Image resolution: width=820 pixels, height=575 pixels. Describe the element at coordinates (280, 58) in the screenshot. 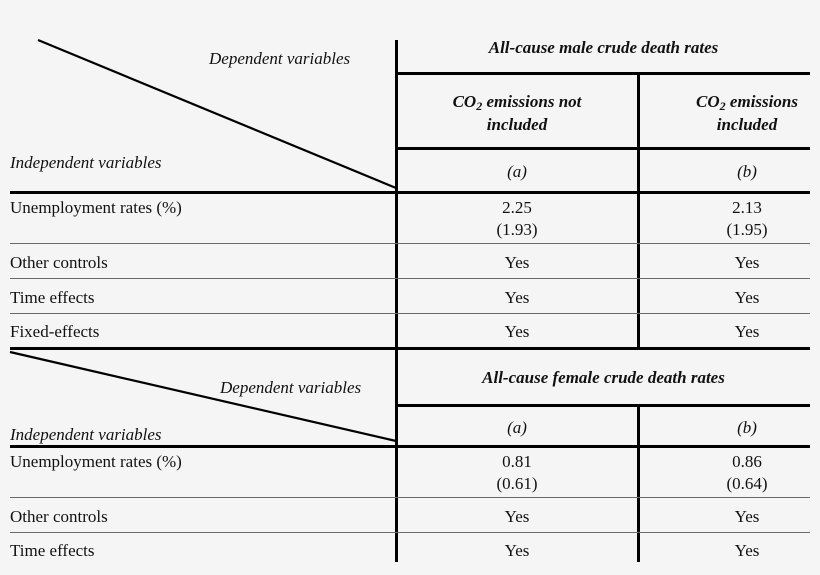

I see `male-dependent-variables-label: Dependent variables` at that location.